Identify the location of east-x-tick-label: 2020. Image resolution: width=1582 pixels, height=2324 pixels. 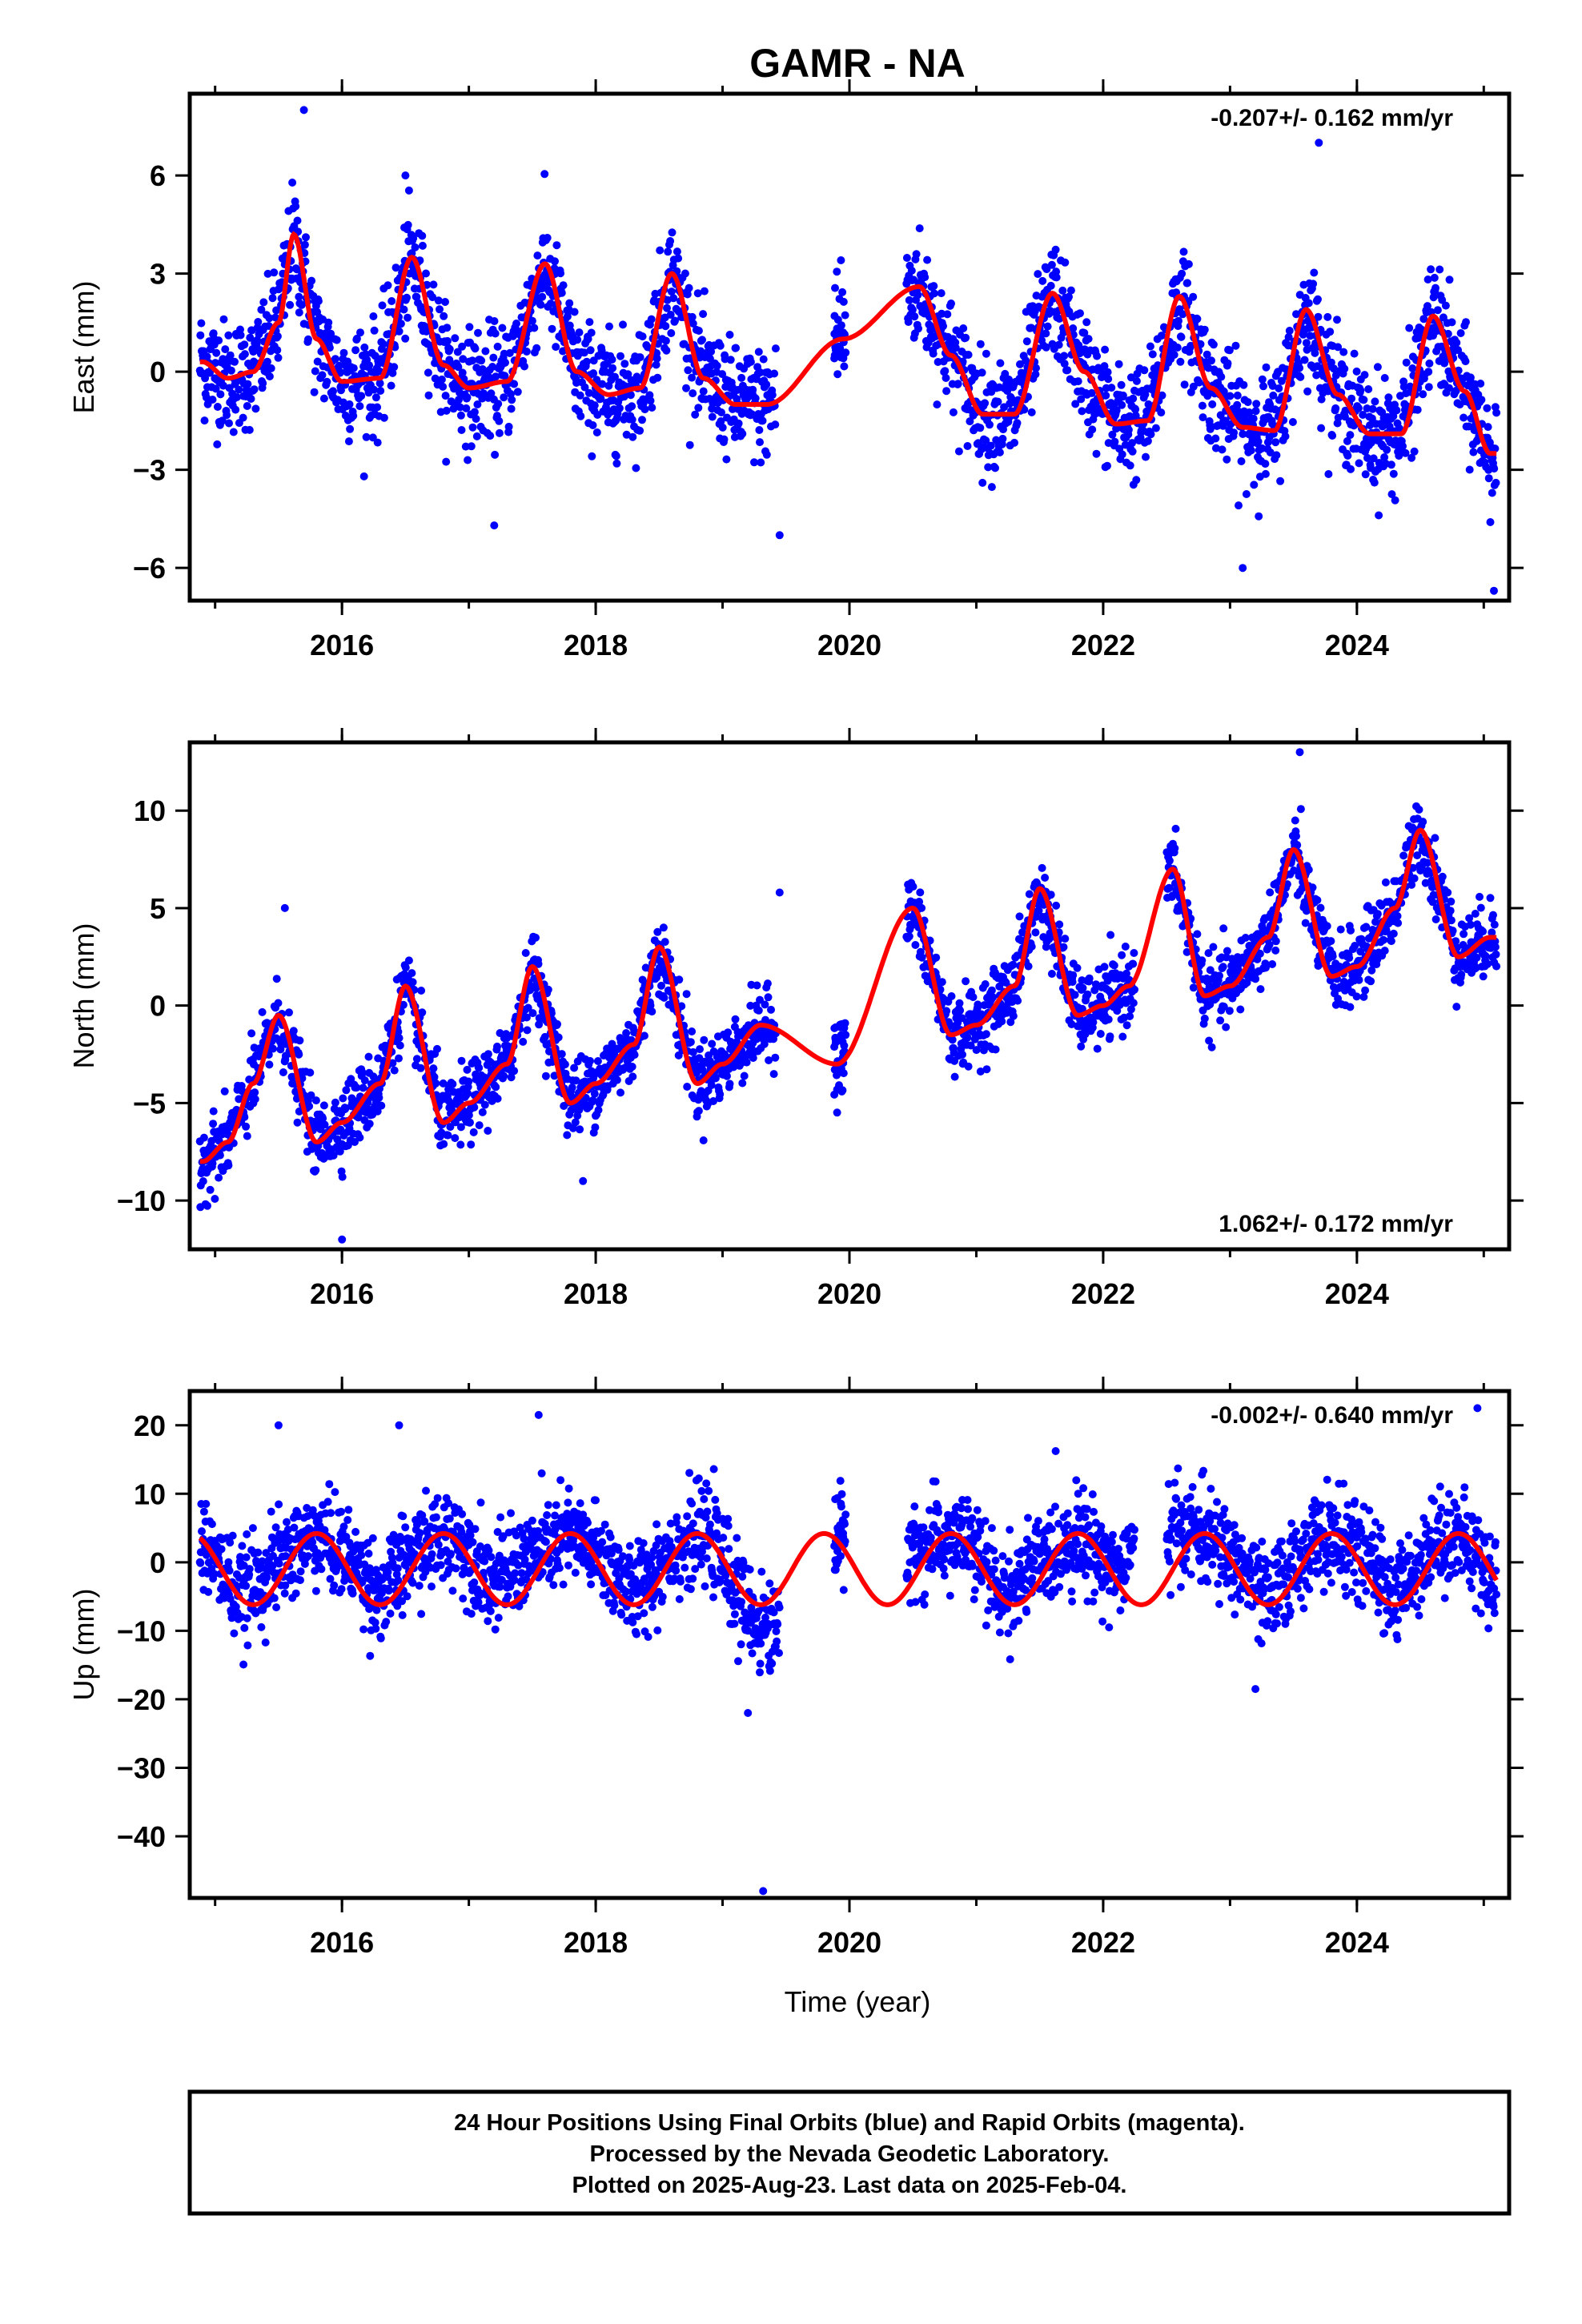
(849, 645).